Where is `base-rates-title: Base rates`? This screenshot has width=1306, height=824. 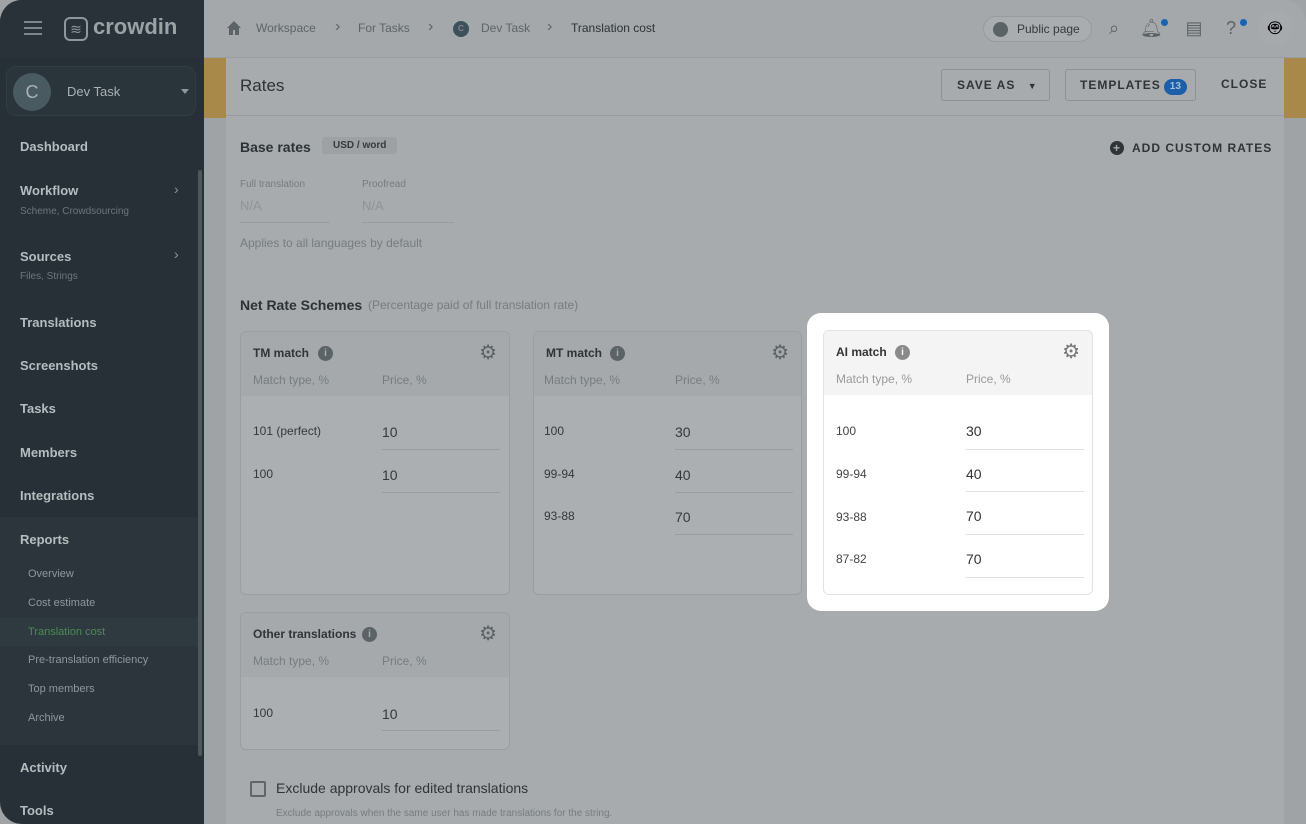
base-rates-title: Base rates is located at coordinates (275, 147).